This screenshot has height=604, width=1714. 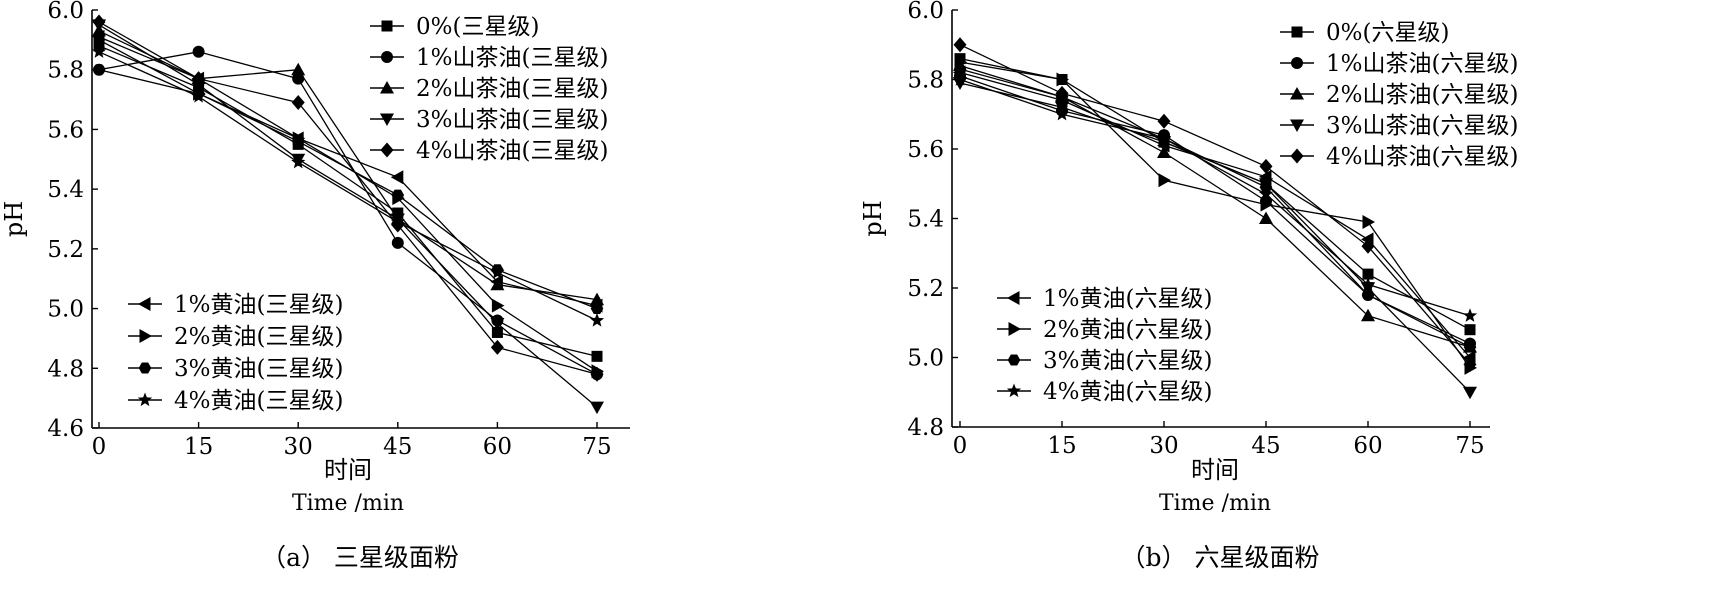 What do you see at coordinates (1422, 95) in the screenshot?
I see `legend-label: 2%山茶油(六星级)` at bounding box center [1422, 95].